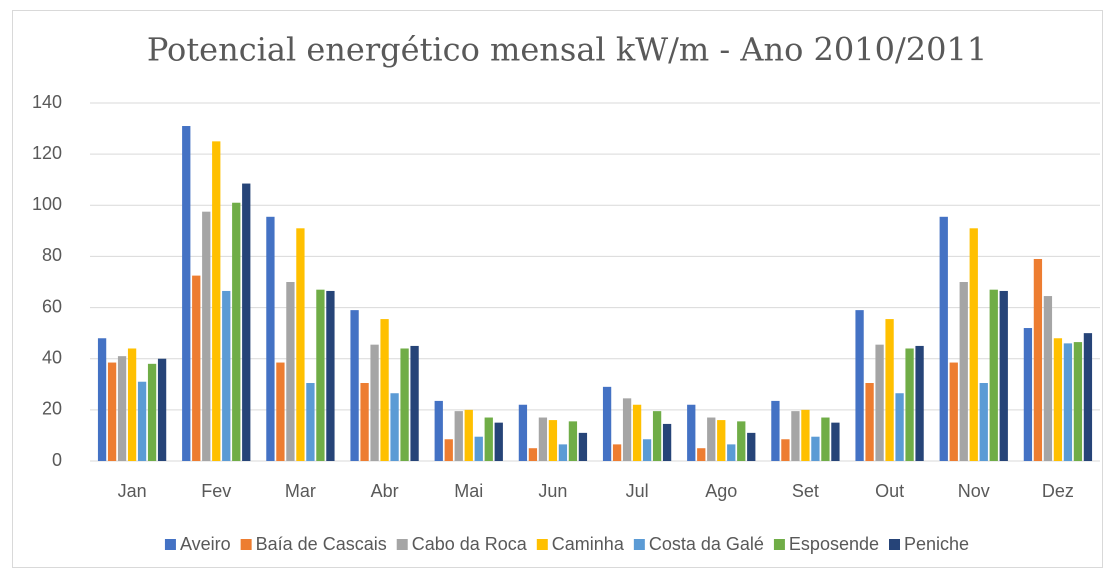 This screenshot has width=1115, height=579. Describe the element at coordinates (52, 409) in the screenshot. I see `y-tick-label: 20` at that location.